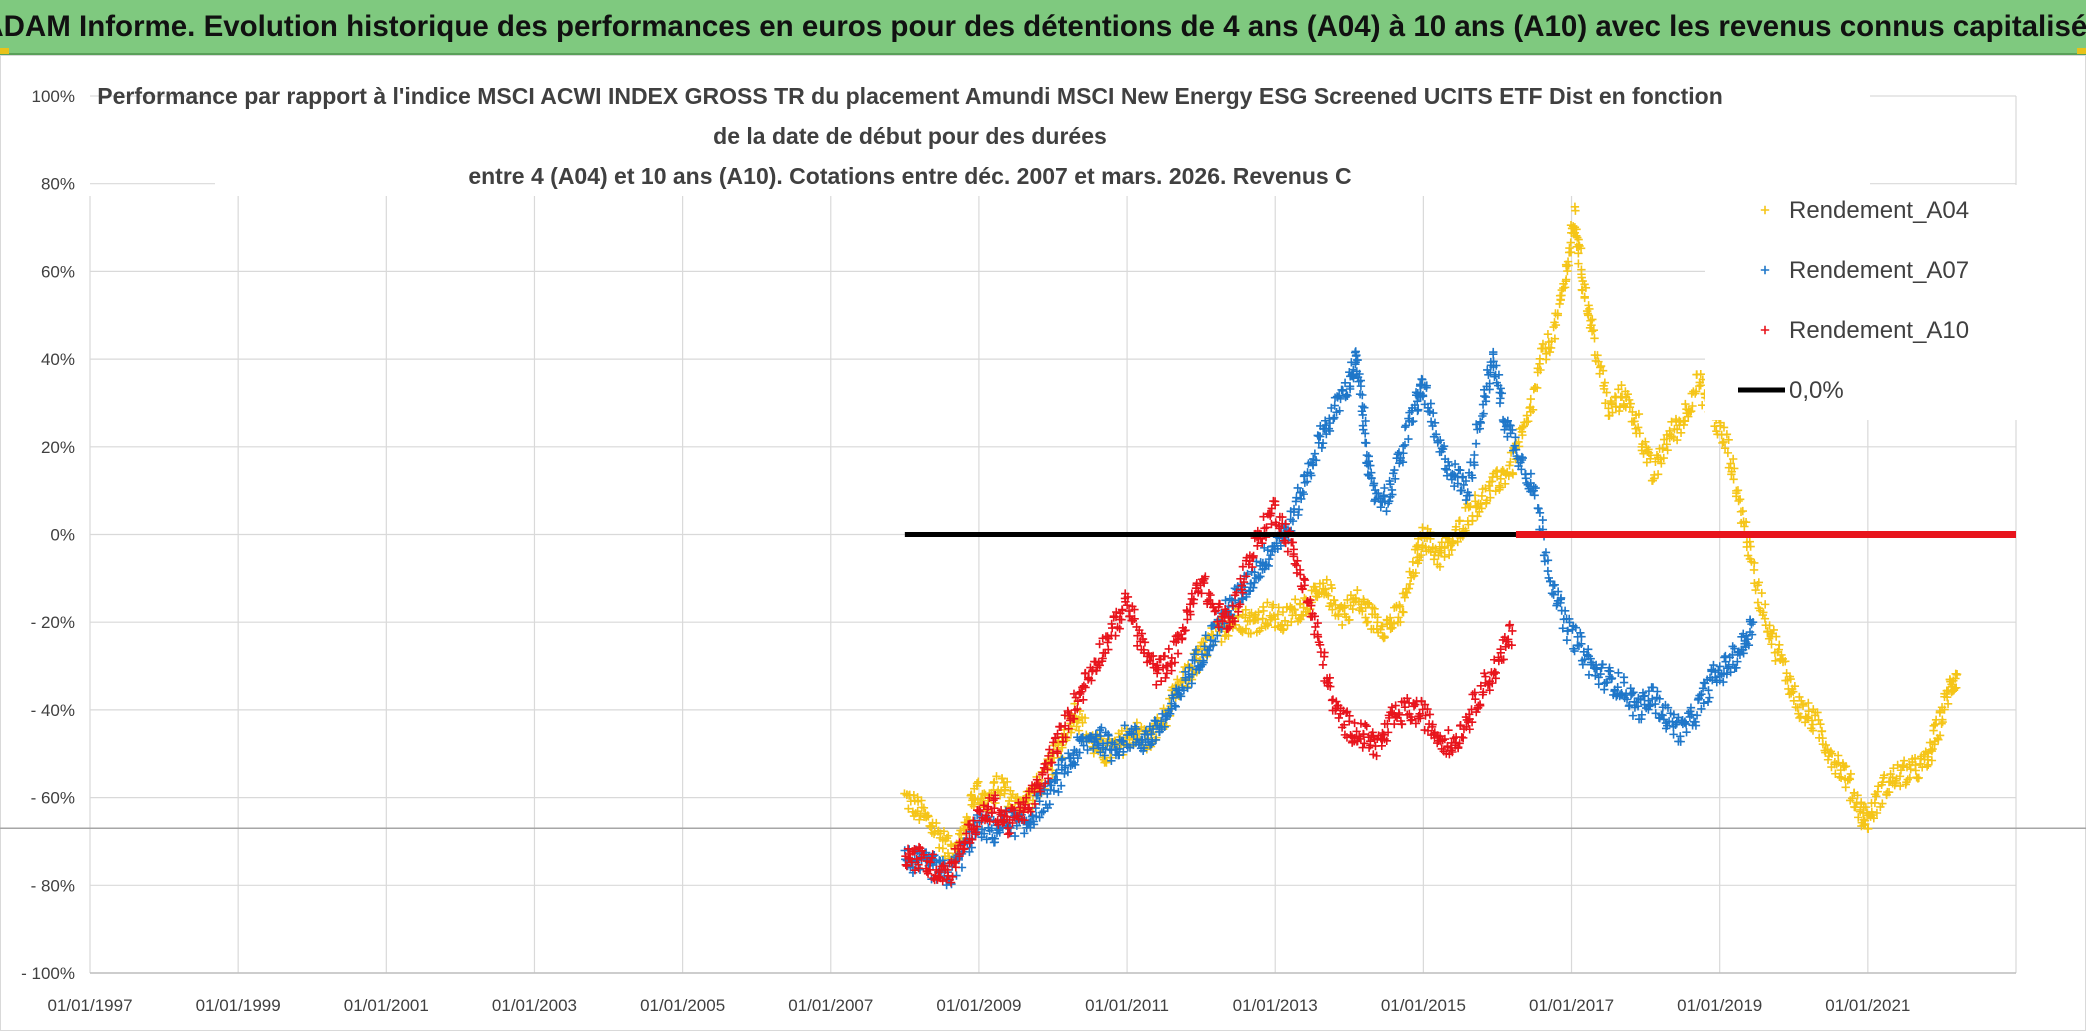 This screenshot has width=2086, height=1031. I want to click on y-tick-label: 100%, so click(53, 96).